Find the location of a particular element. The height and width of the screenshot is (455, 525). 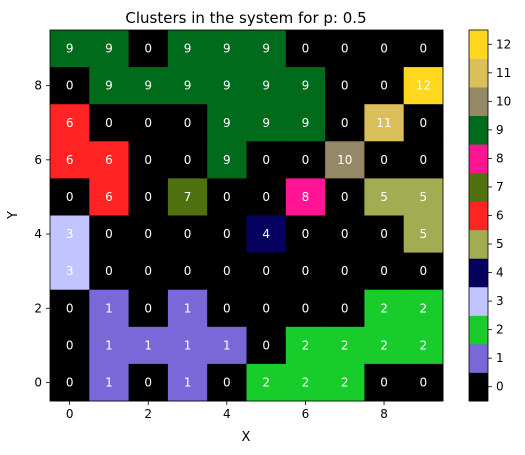

cell-value-label: 7 is located at coordinates (188, 197).